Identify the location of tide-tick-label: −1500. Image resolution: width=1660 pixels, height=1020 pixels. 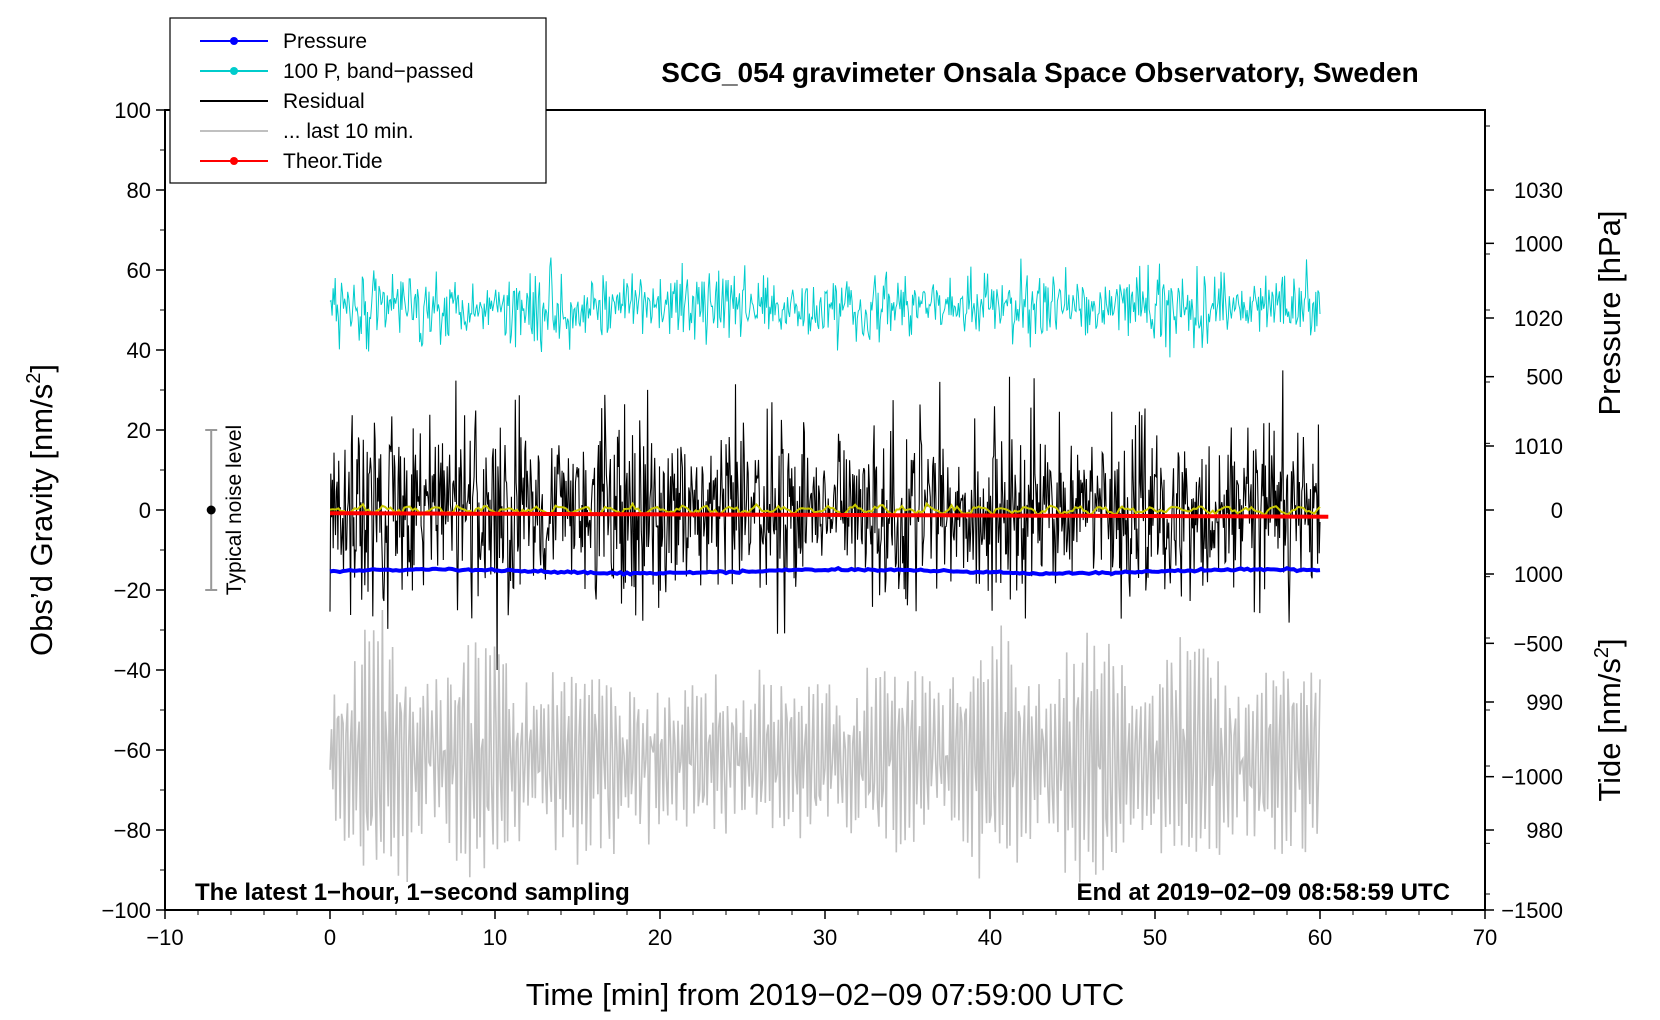
(1532, 910).